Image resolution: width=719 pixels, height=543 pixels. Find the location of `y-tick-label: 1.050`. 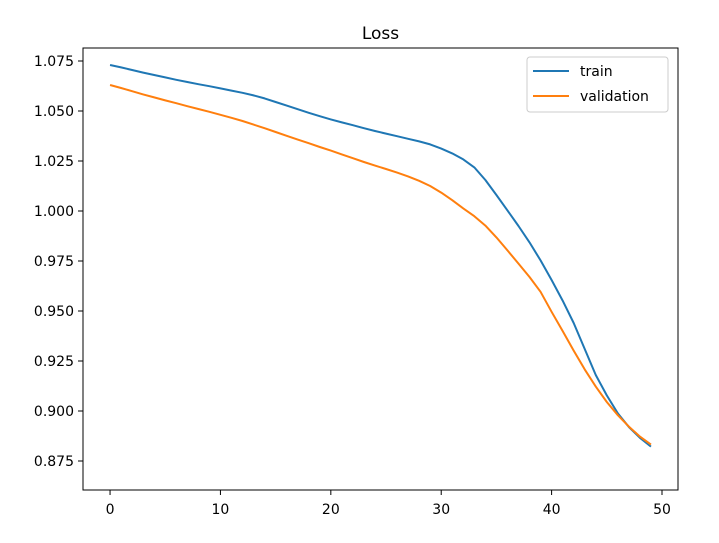

y-tick-label: 1.050 is located at coordinates (54, 112).